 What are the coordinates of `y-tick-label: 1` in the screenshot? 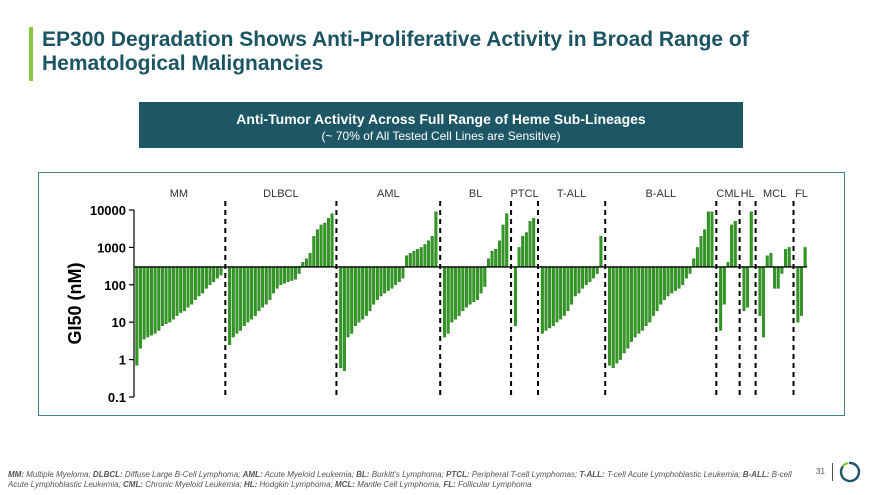 It's located at (122, 360).